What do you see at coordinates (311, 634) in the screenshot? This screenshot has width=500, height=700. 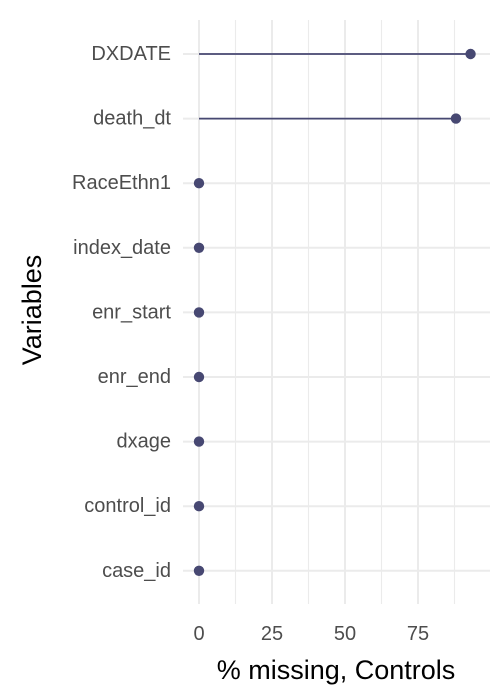 I see `x-tick-labels: 0 25 50 75` at bounding box center [311, 634].